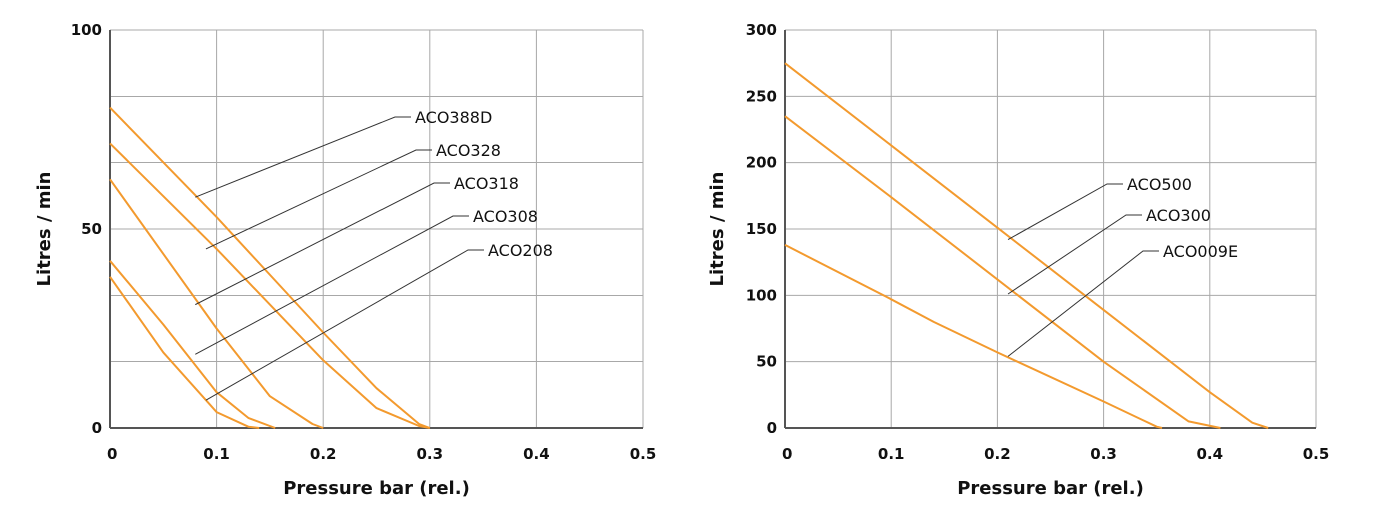 The height and width of the screenshot is (517, 1375). What do you see at coordinates (1178, 215) in the screenshot?
I see `legend-label-aco300: ACO300` at bounding box center [1178, 215].